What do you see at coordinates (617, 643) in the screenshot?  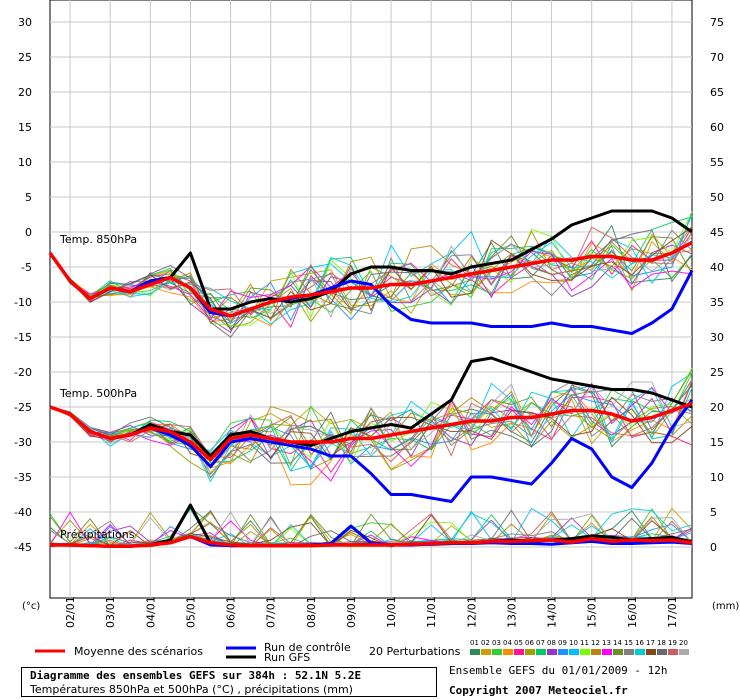 I see `perturbation-number-14: 14` at bounding box center [617, 643].